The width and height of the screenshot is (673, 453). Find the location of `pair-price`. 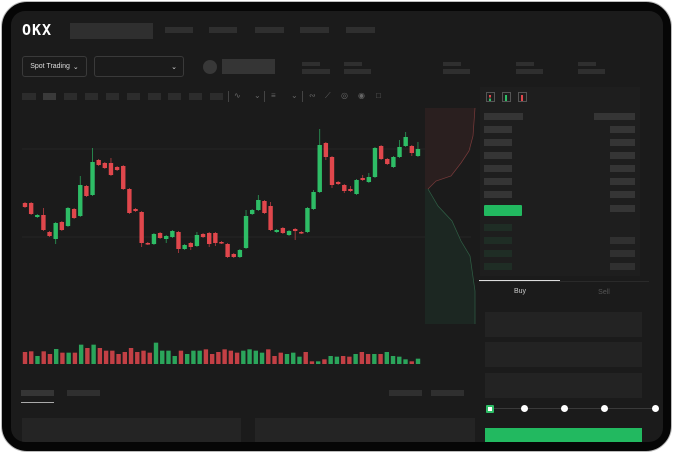

pair-price is located at coordinates (248, 66).